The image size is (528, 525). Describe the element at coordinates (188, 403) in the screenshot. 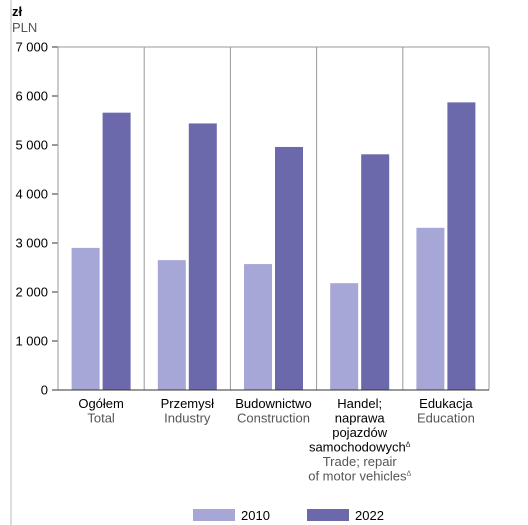

I see `category-label-pl: Przemysł` at that location.